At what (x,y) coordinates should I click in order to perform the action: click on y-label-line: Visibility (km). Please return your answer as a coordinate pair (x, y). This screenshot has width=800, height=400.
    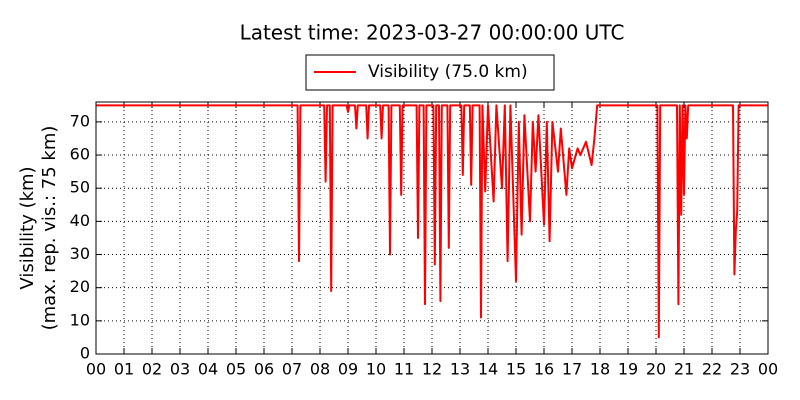
    Looking at the image, I should click on (27, 227).